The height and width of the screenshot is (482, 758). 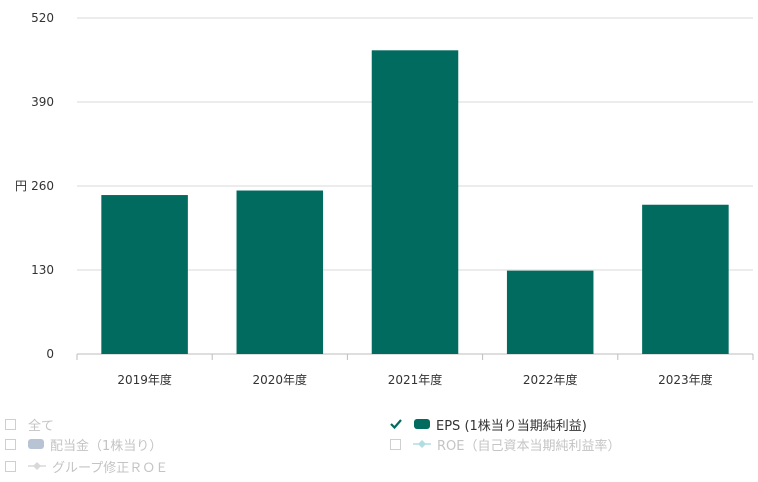 What do you see at coordinates (422, 444) in the screenshot?
I see `roe-swatch` at bounding box center [422, 444].